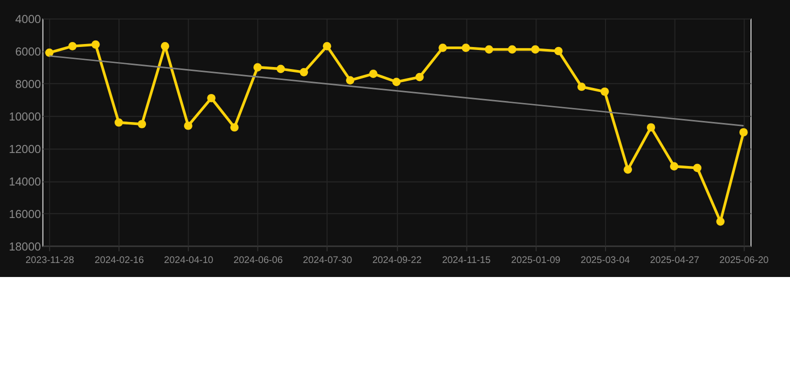 This screenshot has height=384, width=790. What do you see at coordinates (24, 117) in the screenshot?
I see `y-tick-label: 10000` at bounding box center [24, 117].